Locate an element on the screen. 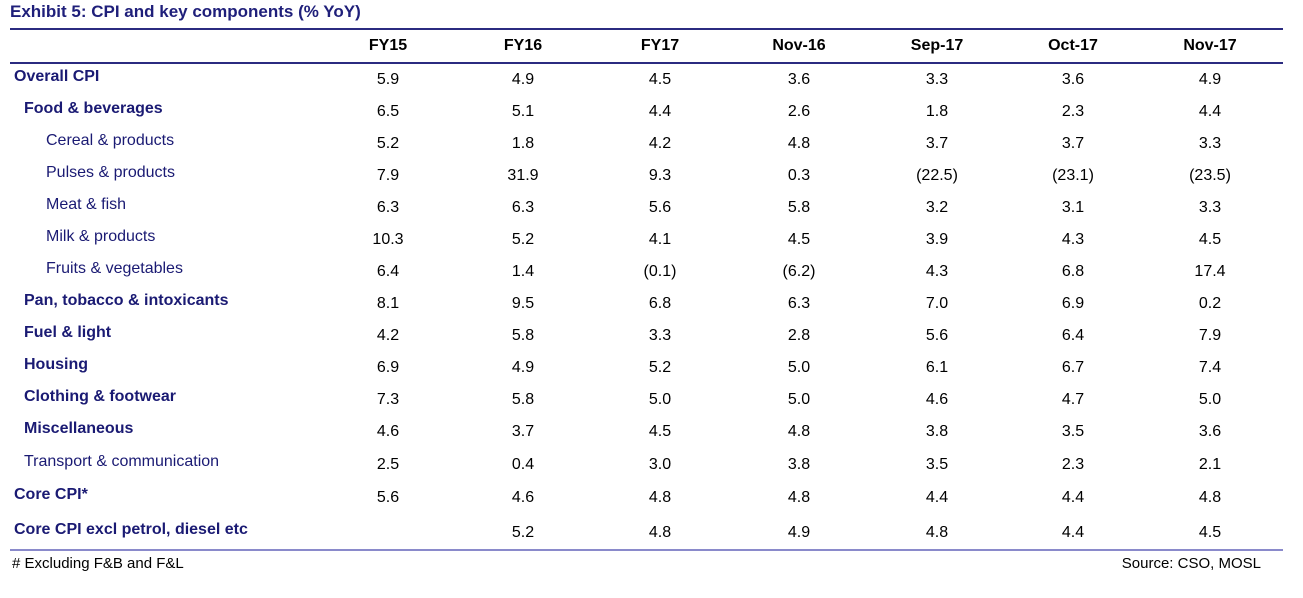  table-cell: 0.4 is located at coordinates (523, 464).